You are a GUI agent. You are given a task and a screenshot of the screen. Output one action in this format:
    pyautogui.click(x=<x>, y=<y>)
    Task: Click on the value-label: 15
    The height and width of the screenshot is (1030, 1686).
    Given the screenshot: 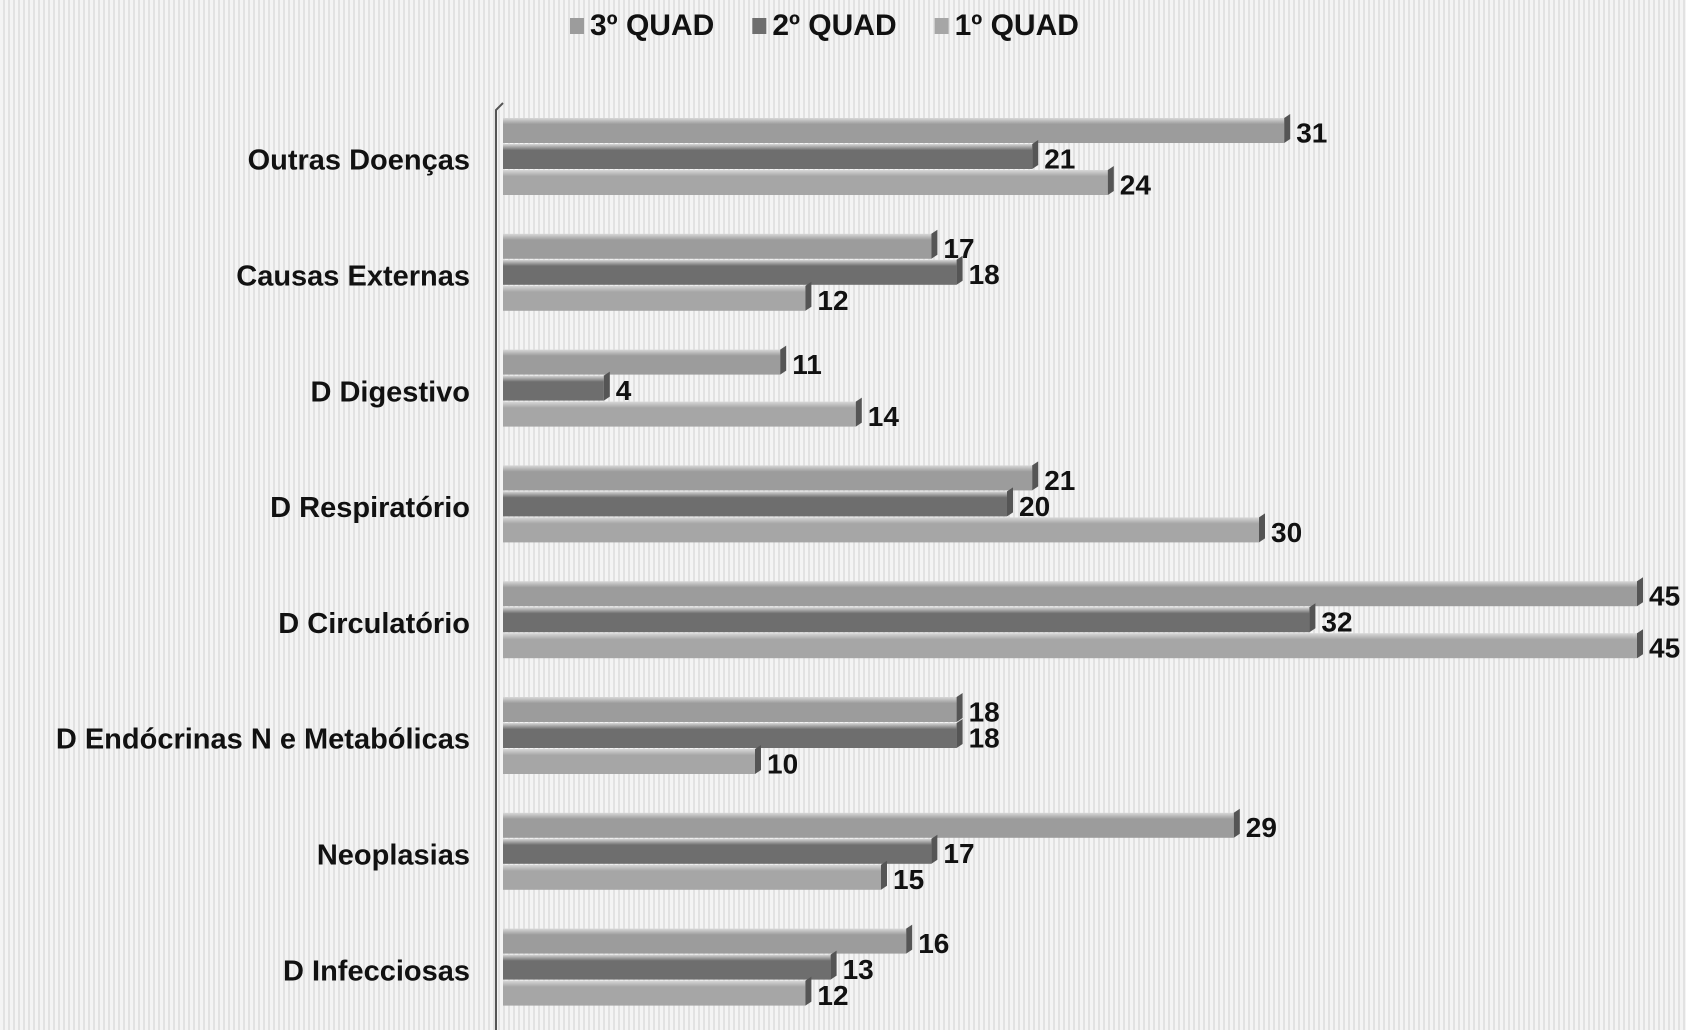 What is the action you would take?
    pyautogui.click(x=908, y=879)
    